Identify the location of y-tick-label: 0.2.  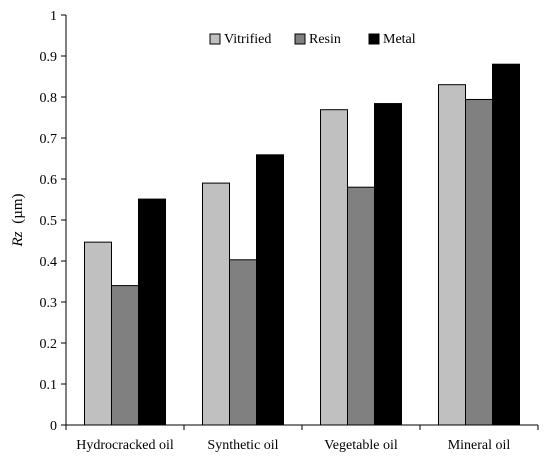
(49, 344).